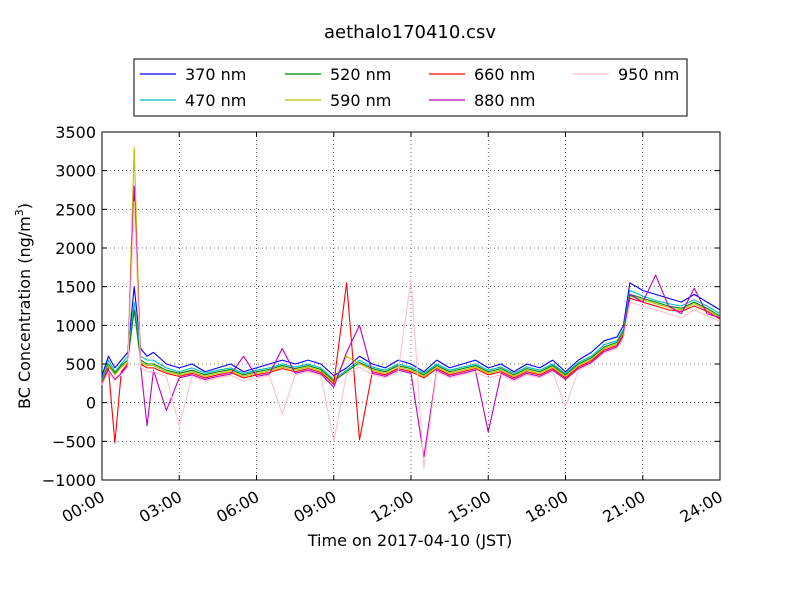  I want to click on y-axis-label: BC Concentration (ng/m3), so click(23, 306).